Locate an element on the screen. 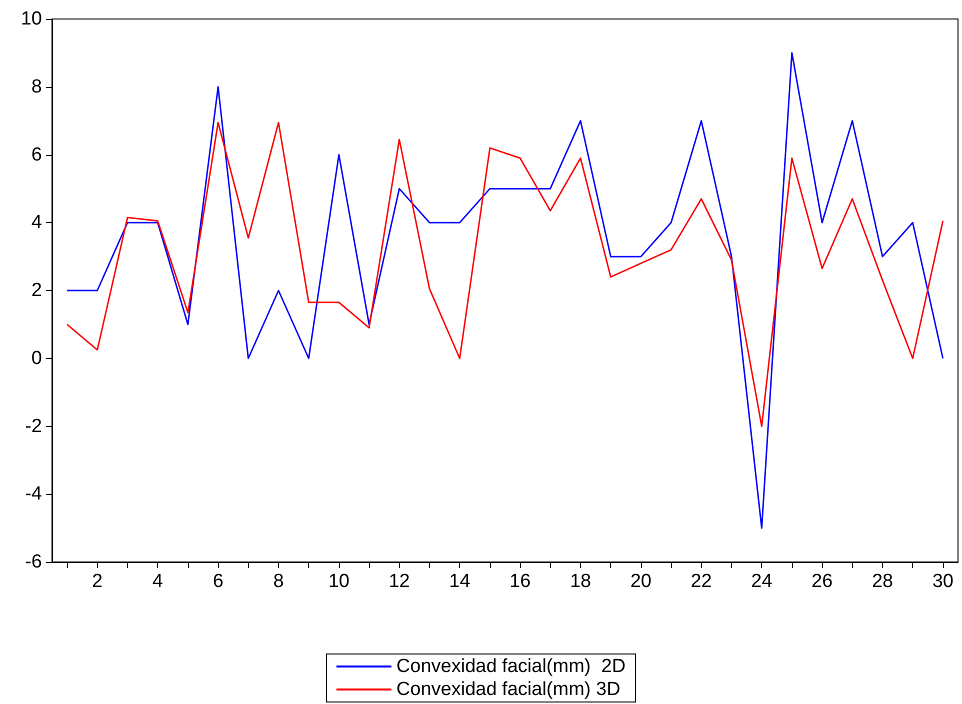 The width and height of the screenshot is (962, 704). x-tick-label: 2 is located at coordinates (97, 581).